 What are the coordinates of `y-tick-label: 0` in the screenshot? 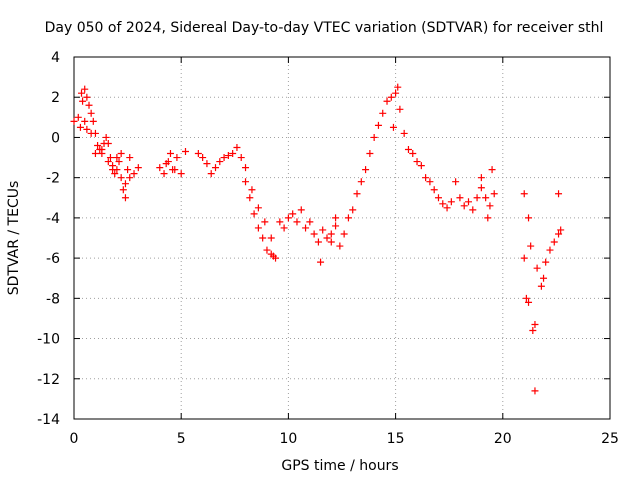 It's located at (55, 138).